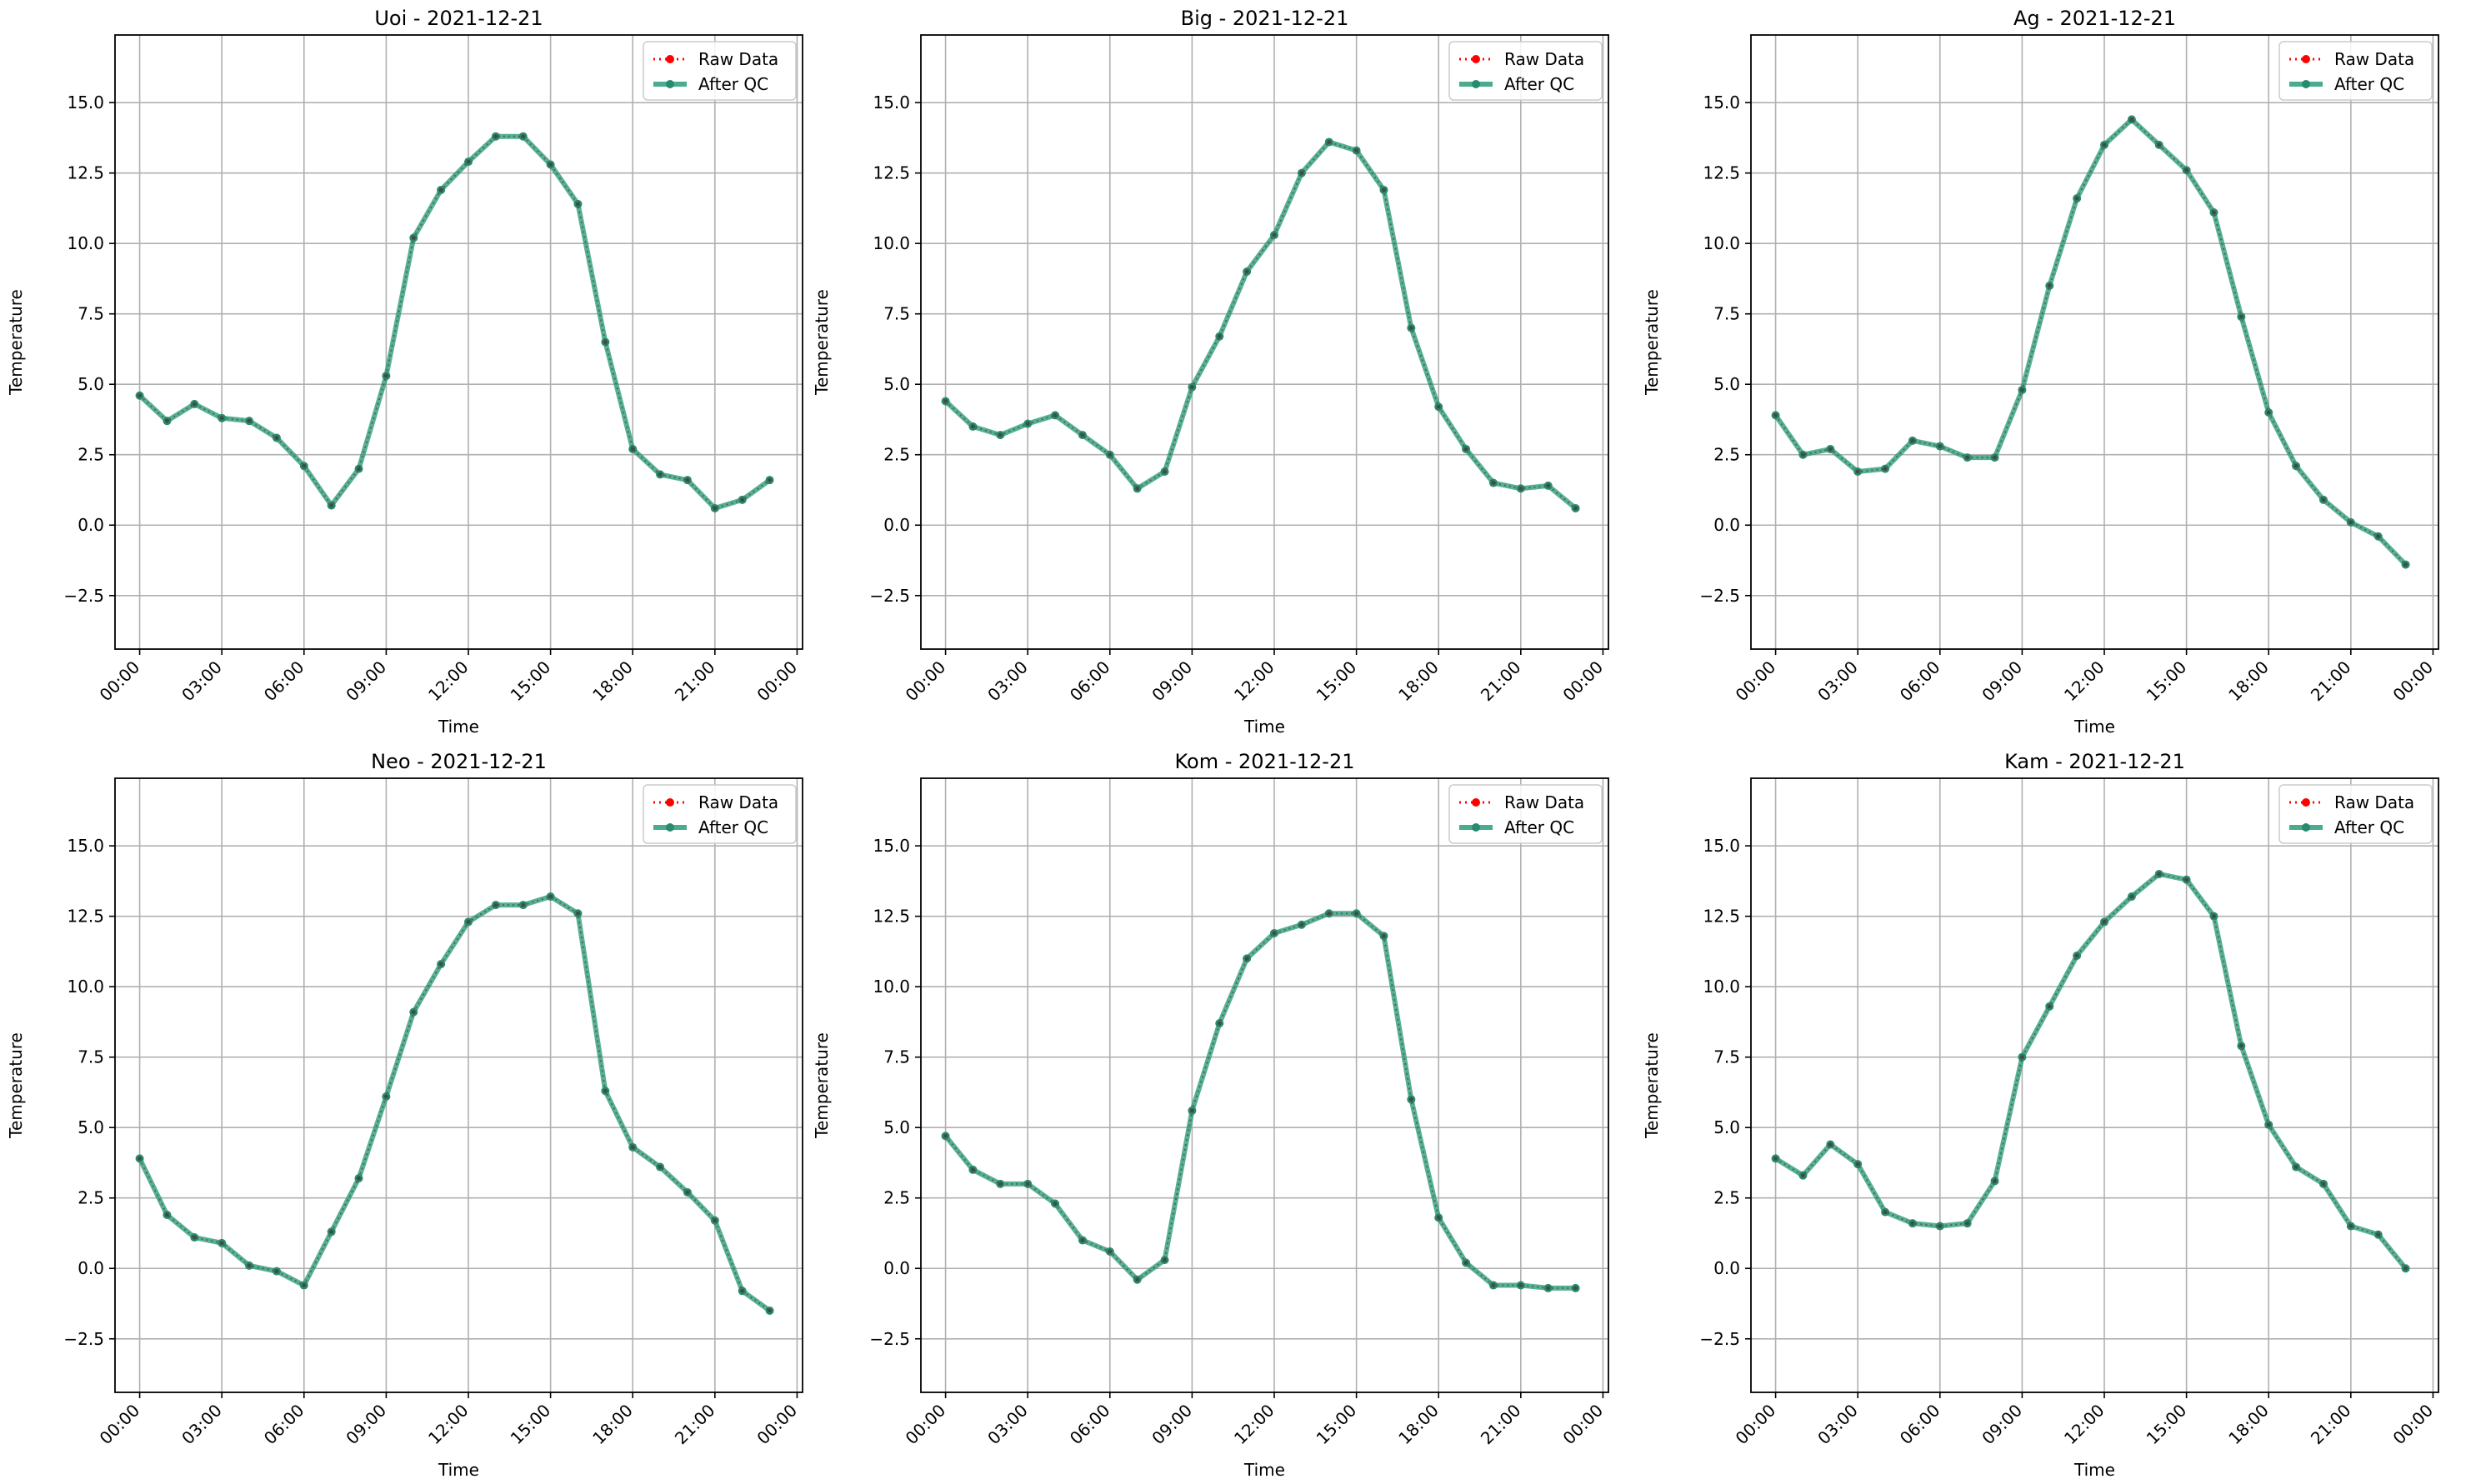  I want to click on y-tick-label: −2.5, so click(83, 596).